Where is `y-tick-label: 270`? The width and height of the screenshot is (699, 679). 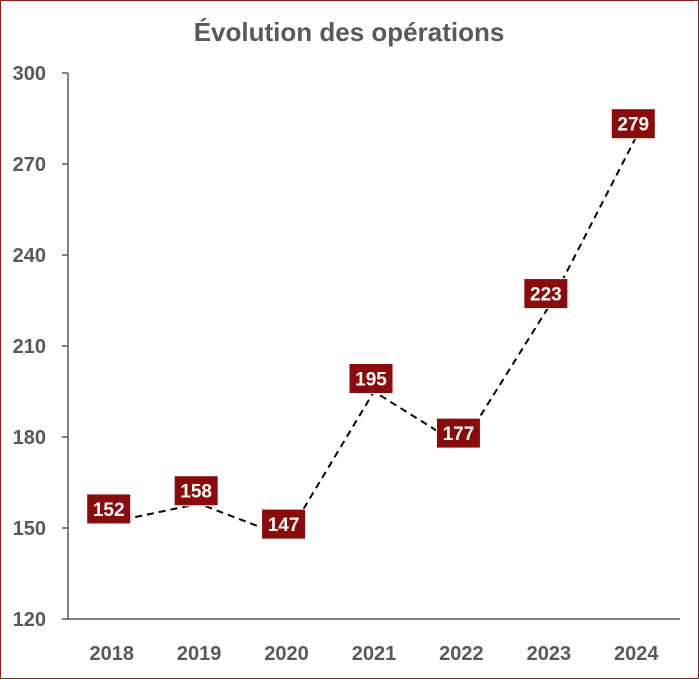 y-tick-label: 270 is located at coordinates (29, 165).